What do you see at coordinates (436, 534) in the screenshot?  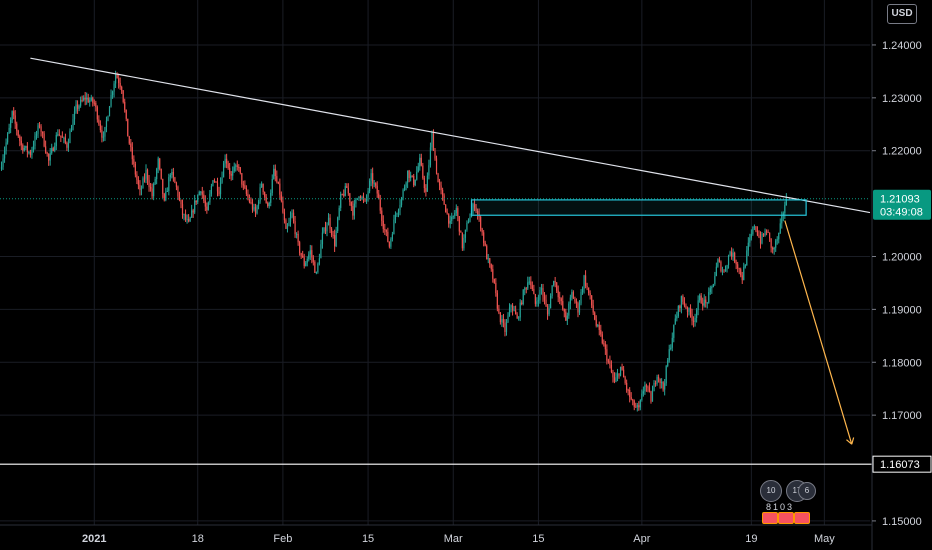 I see `time-axis: 2021 18 Feb 15 Mar 15 Apr 19 May` at bounding box center [436, 534].